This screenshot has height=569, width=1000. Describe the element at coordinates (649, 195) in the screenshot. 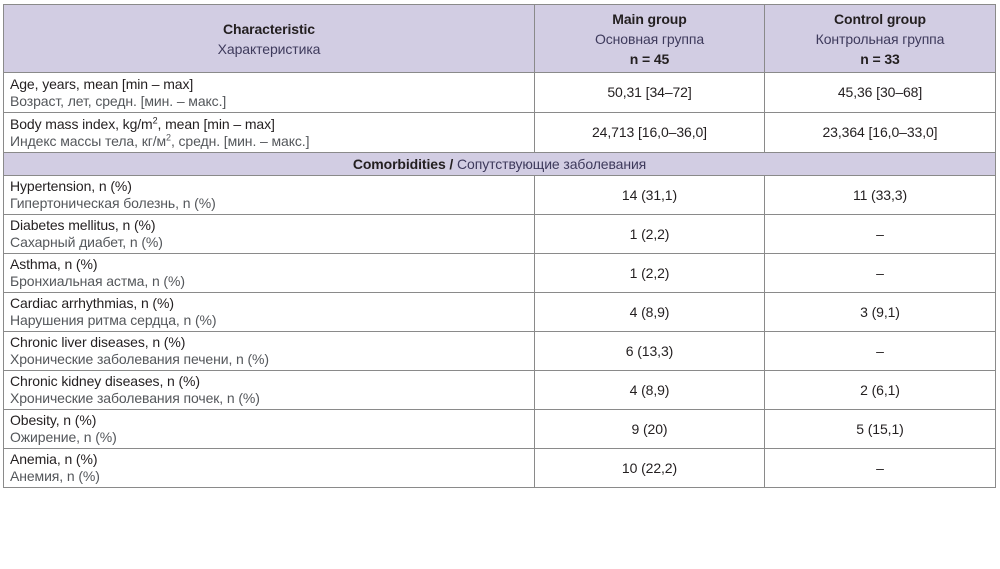

I see `cell-main-group: 14 (31,1)` at that location.